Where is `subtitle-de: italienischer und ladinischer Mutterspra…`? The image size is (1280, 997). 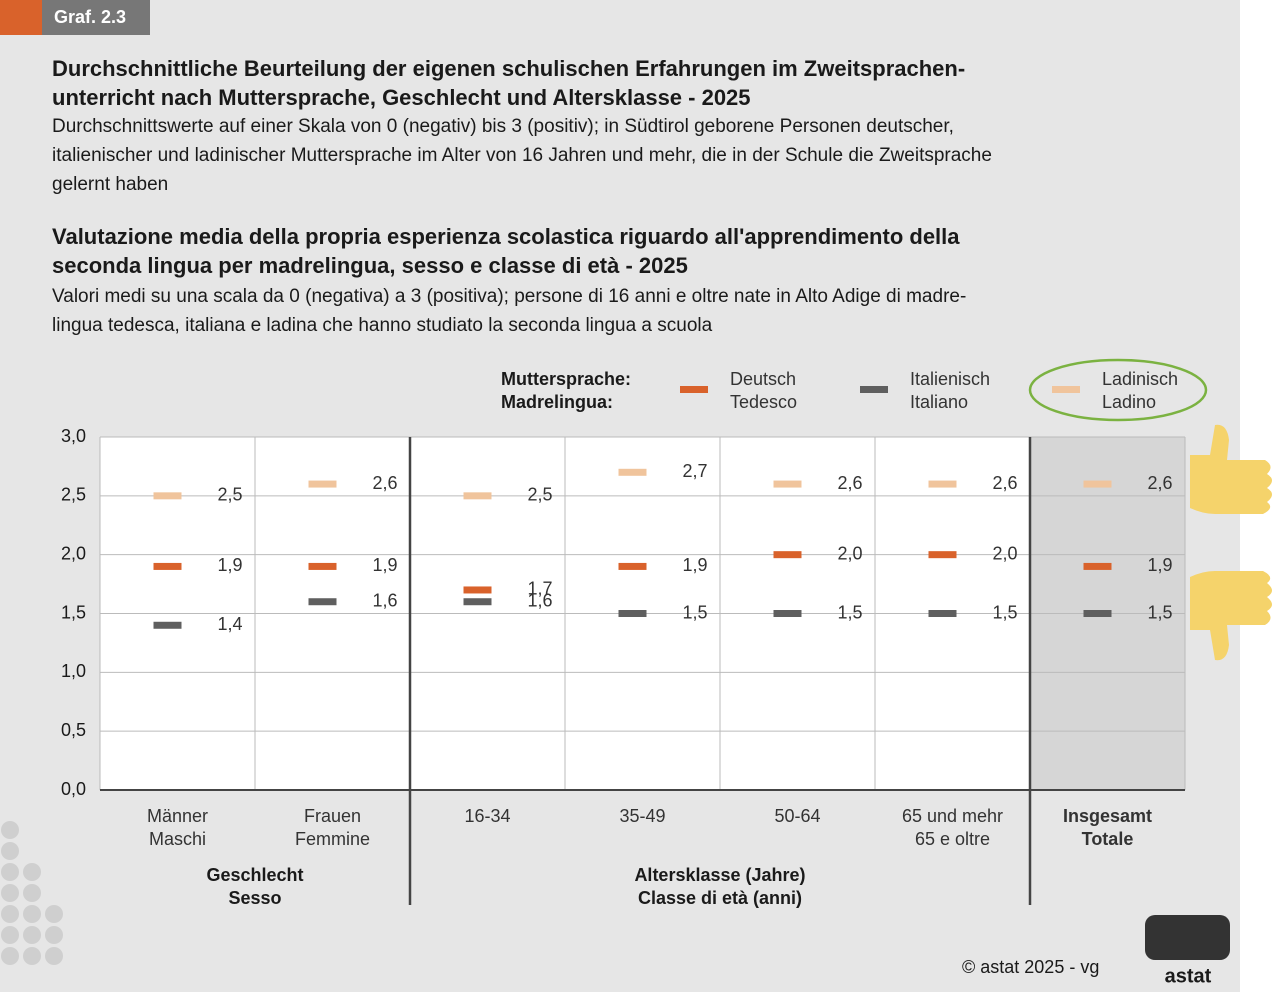 subtitle-de: italienischer und ladinischer Mutterspra… is located at coordinates (522, 155).